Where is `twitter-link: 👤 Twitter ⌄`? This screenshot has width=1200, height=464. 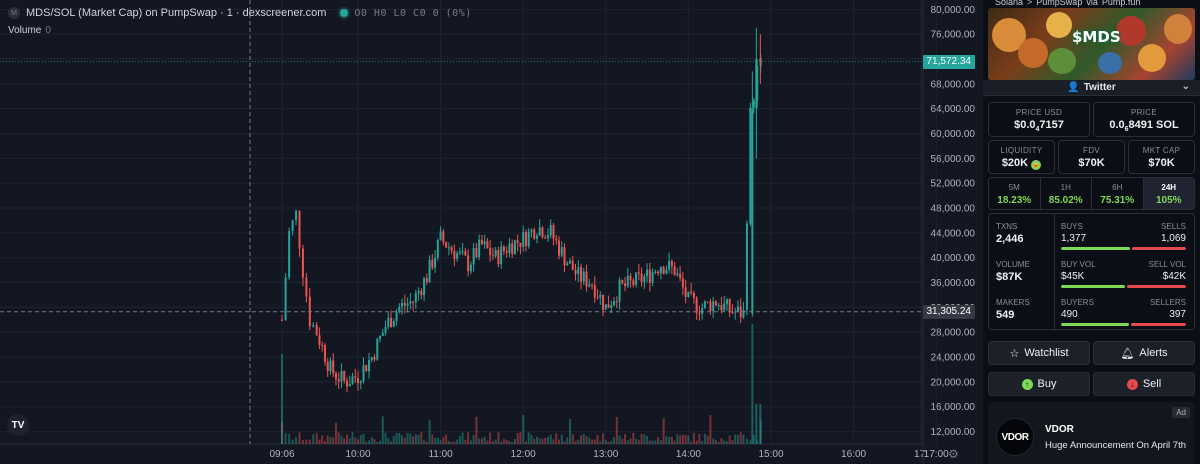
twitter-link: 👤 Twitter ⌄ is located at coordinates (1091, 88).